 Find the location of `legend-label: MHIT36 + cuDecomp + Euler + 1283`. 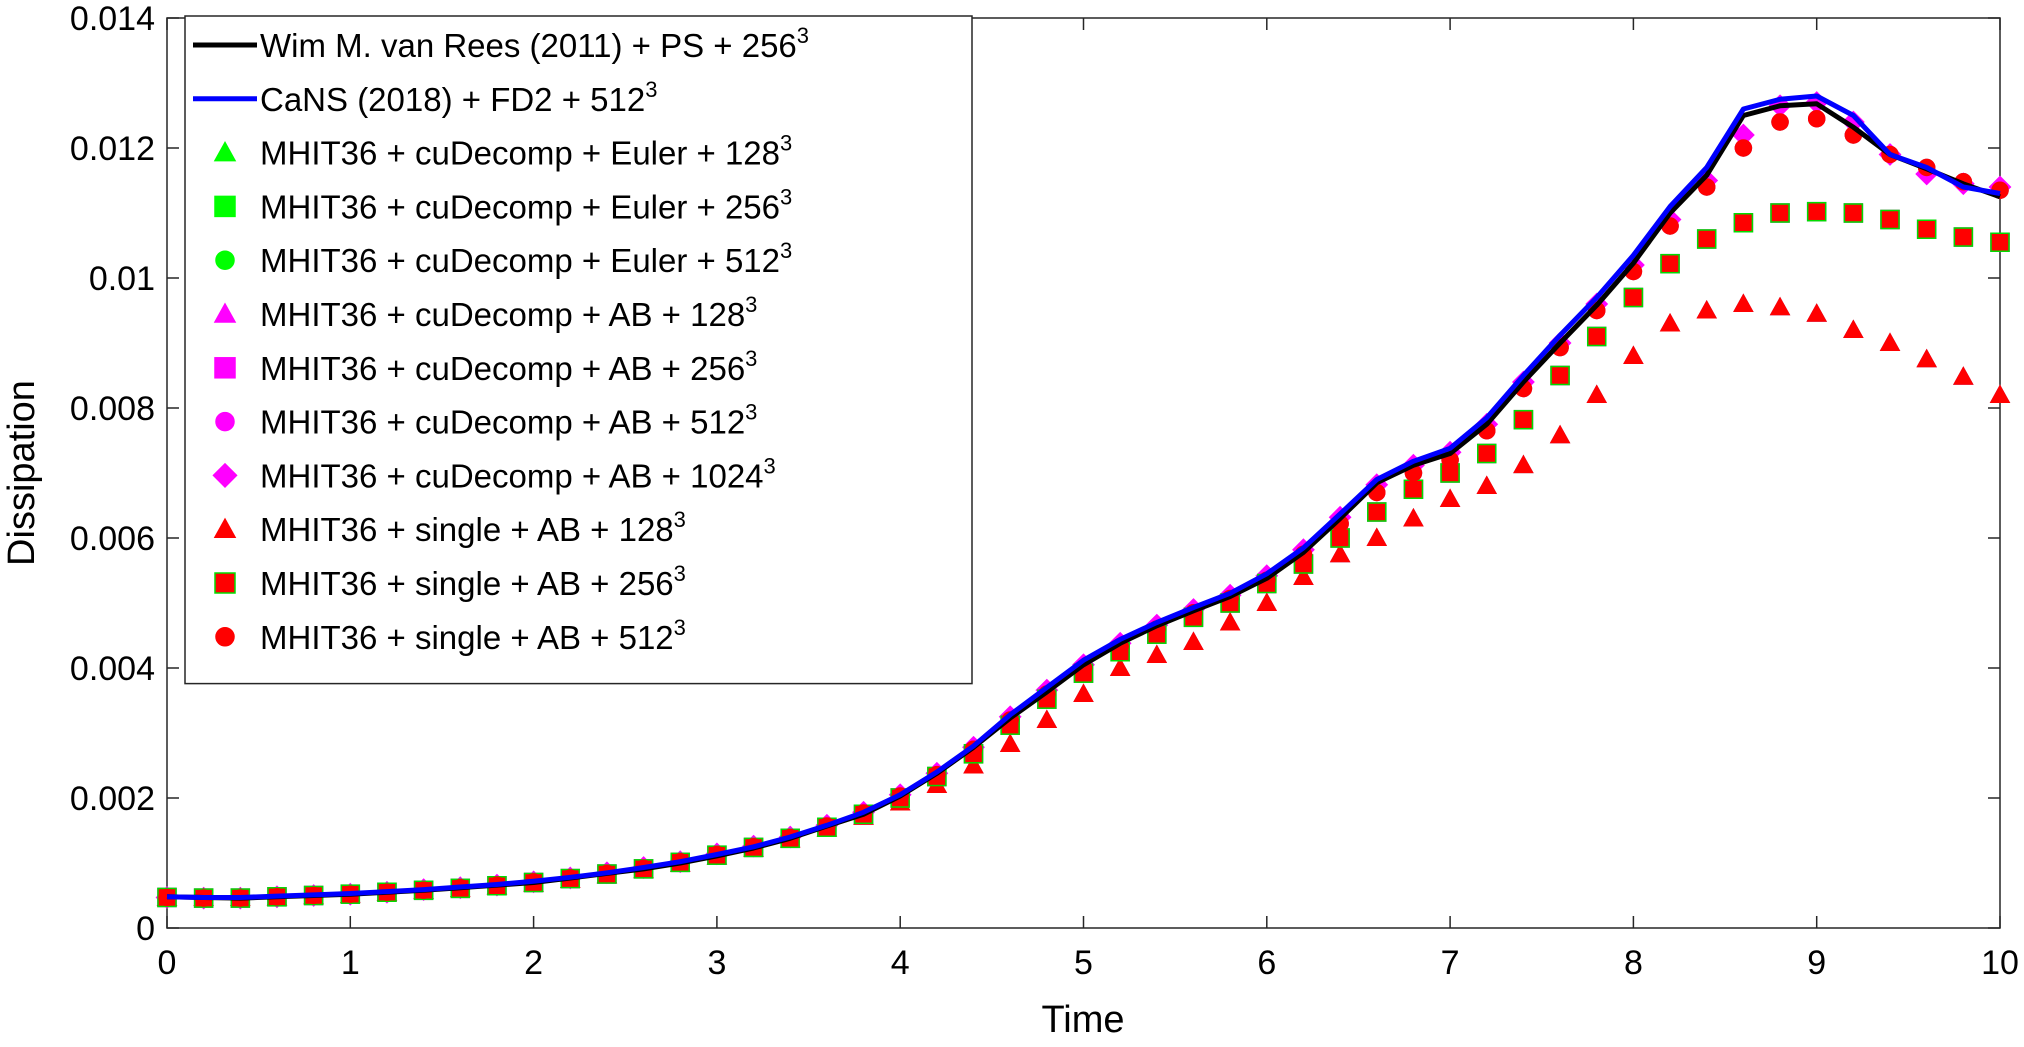

legend-label: MHIT36 + cuDecomp + Euler + 1283 is located at coordinates (526, 151).